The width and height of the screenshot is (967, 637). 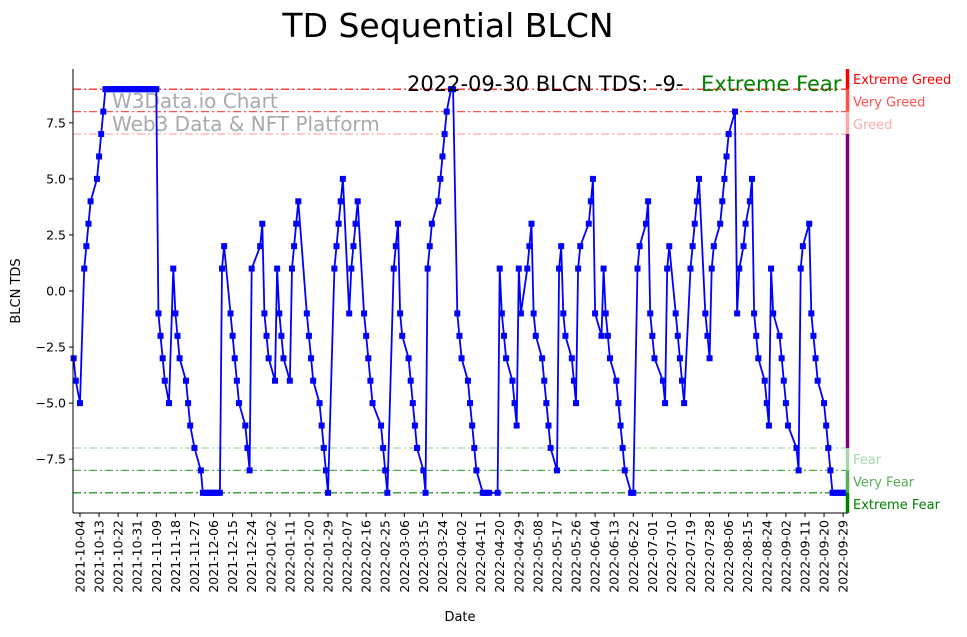 What do you see at coordinates (728, 556) in the screenshot?
I see `x-tick-label: 2022-08-06` at bounding box center [728, 556].